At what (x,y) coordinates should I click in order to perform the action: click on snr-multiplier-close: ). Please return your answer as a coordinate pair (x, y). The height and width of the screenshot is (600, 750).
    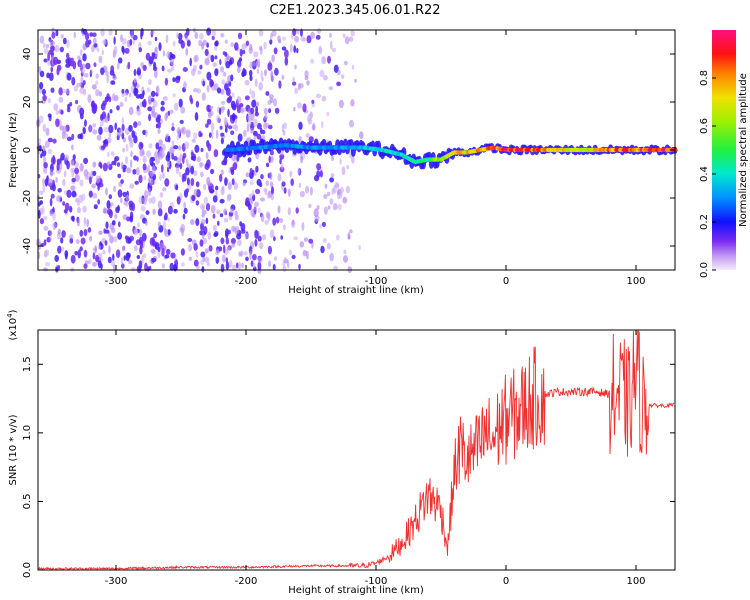
    Looking at the image, I should click on (13, 311).